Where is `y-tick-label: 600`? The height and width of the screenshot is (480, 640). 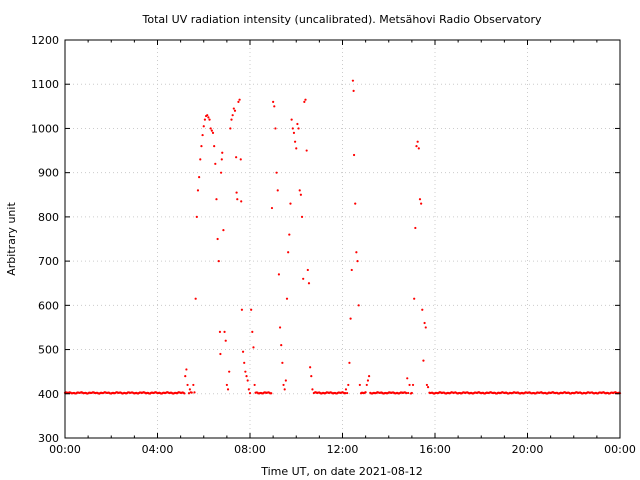
y-tick-label: 600 is located at coordinates (48, 305).